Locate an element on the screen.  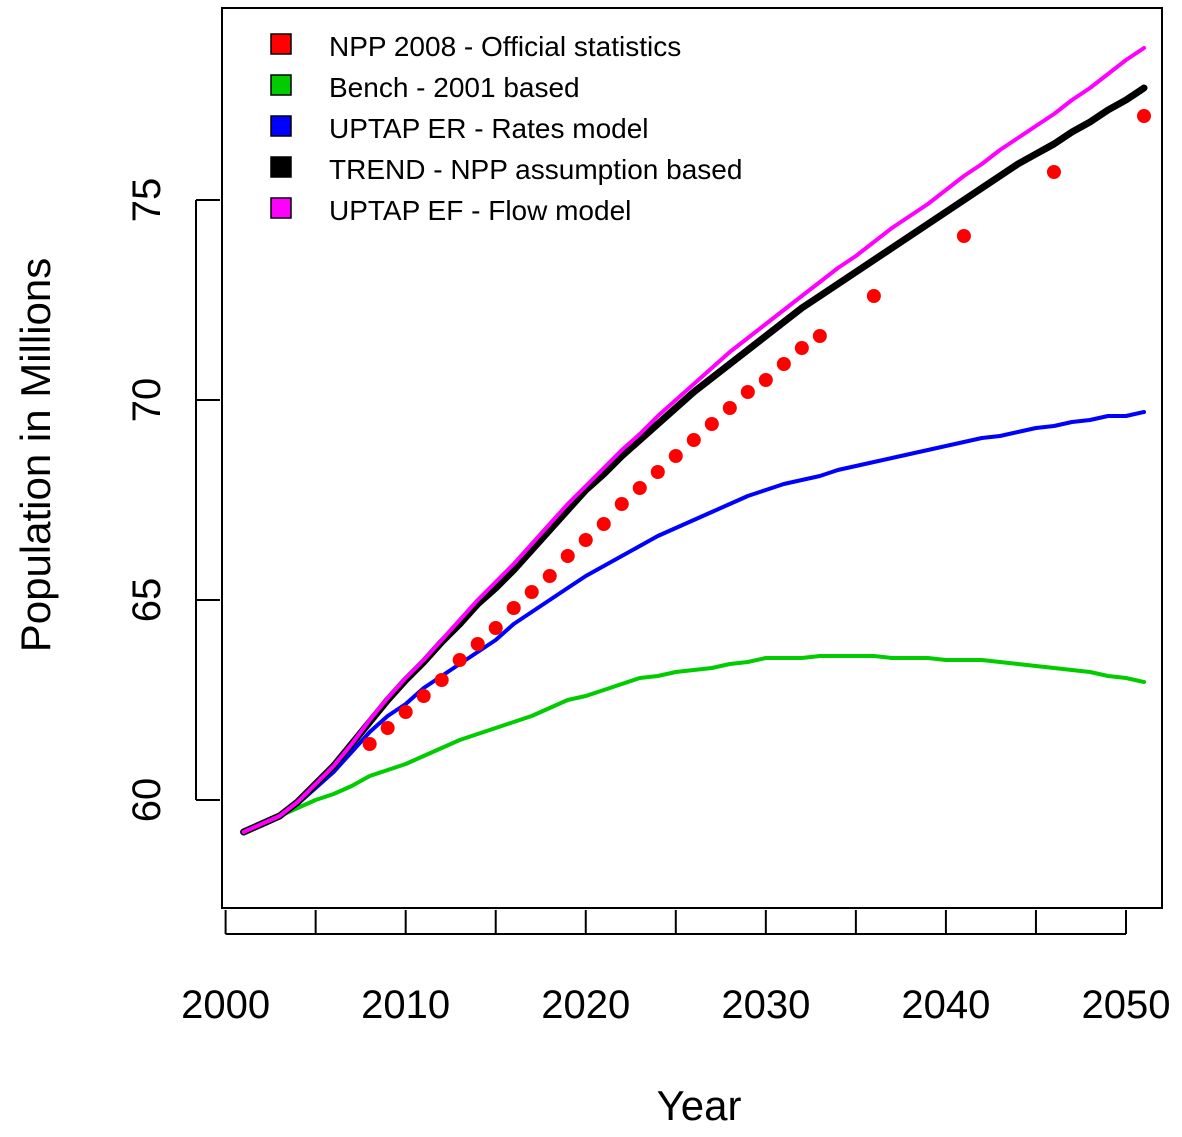
legend-label: UPTAP ER - Rates model is located at coordinates (489, 128).